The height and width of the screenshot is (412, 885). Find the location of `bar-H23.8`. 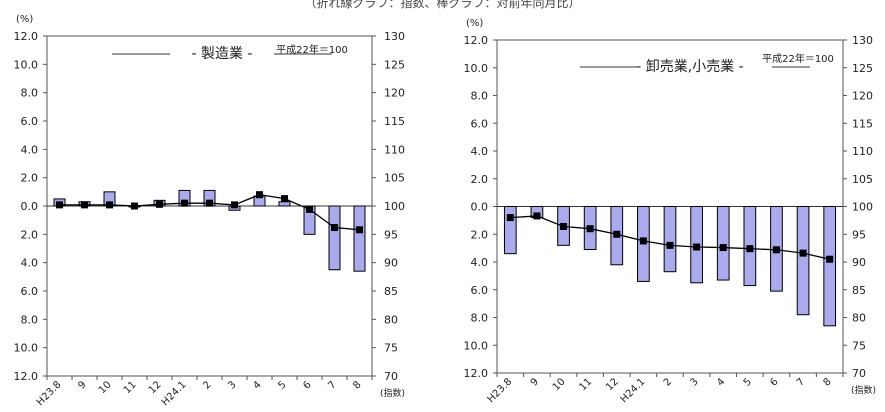

bar-H23.8 is located at coordinates (510, 230).